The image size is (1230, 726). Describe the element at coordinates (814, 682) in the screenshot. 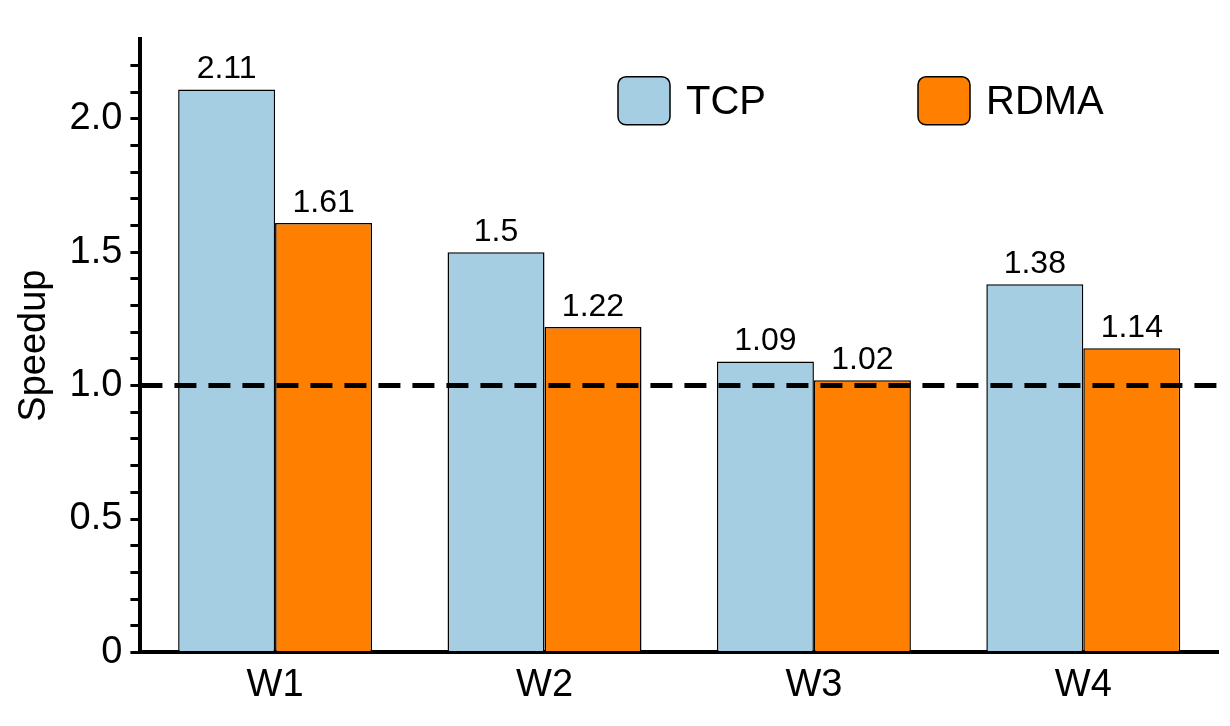

I see `x-tick-label: W3` at that location.